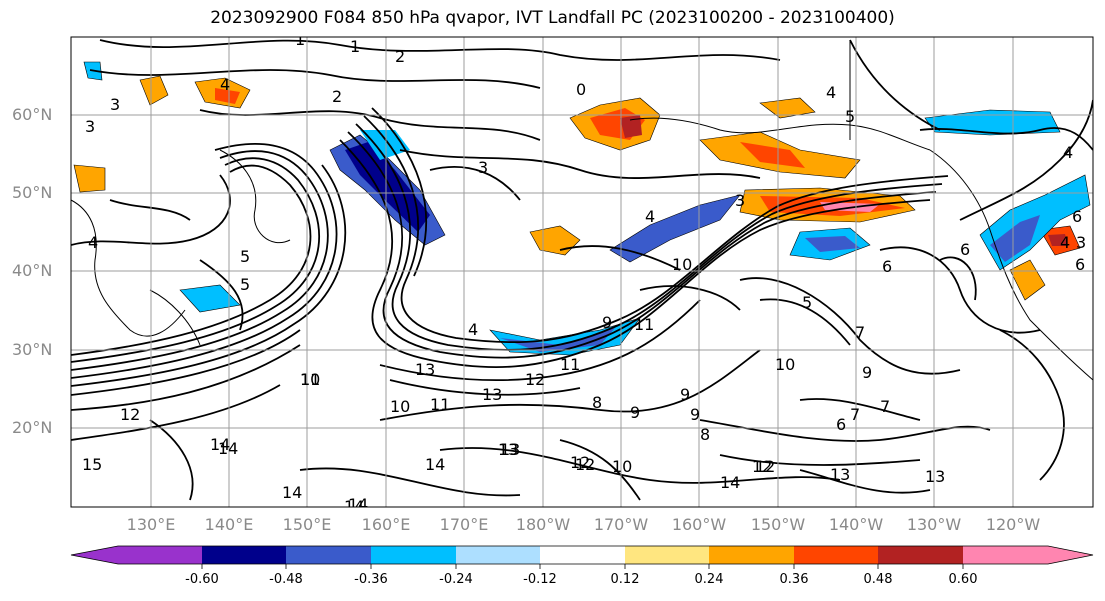 The width and height of the screenshot is (1105, 601). What do you see at coordinates (963, 579) in the screenshot?
I see `colorbar-tick-label: 0.60` at bounding box center [963, 579].